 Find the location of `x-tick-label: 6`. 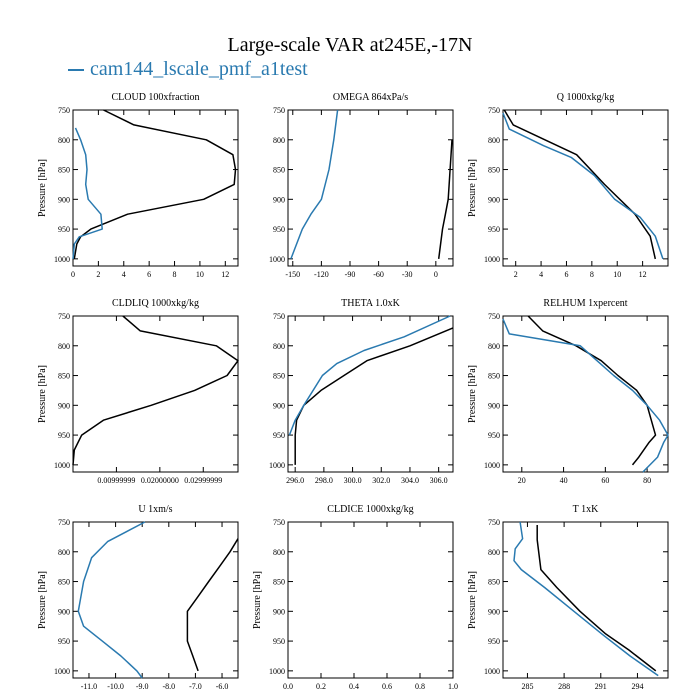

x-tick-label: 6 is located at coordinates (149, 274).